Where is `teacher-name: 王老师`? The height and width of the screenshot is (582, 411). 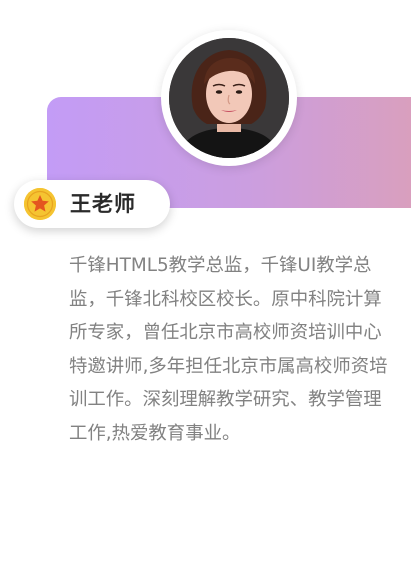 teacher-name: 王老师 is located at coordinates (103, 204).